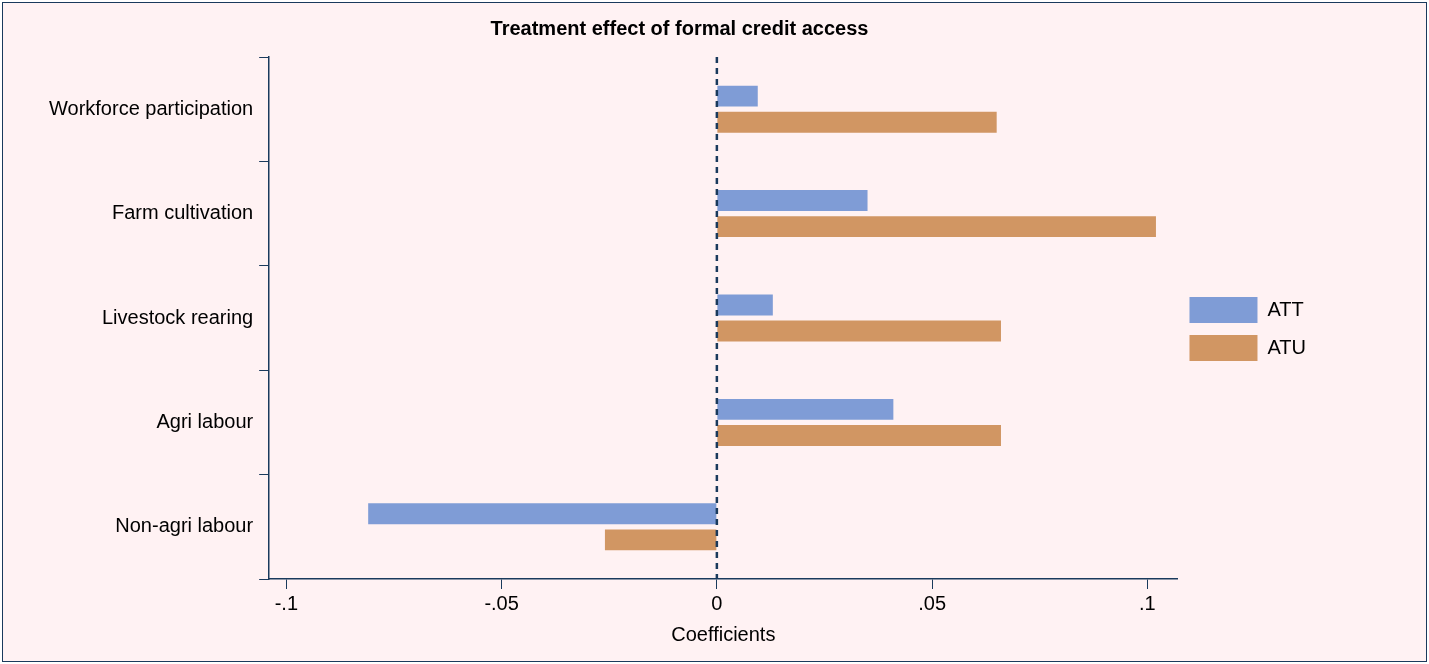  Describe the element at coordinates (177, 316) in the screenshot. I see `y-tick-label: Livestock rearing` at that location.